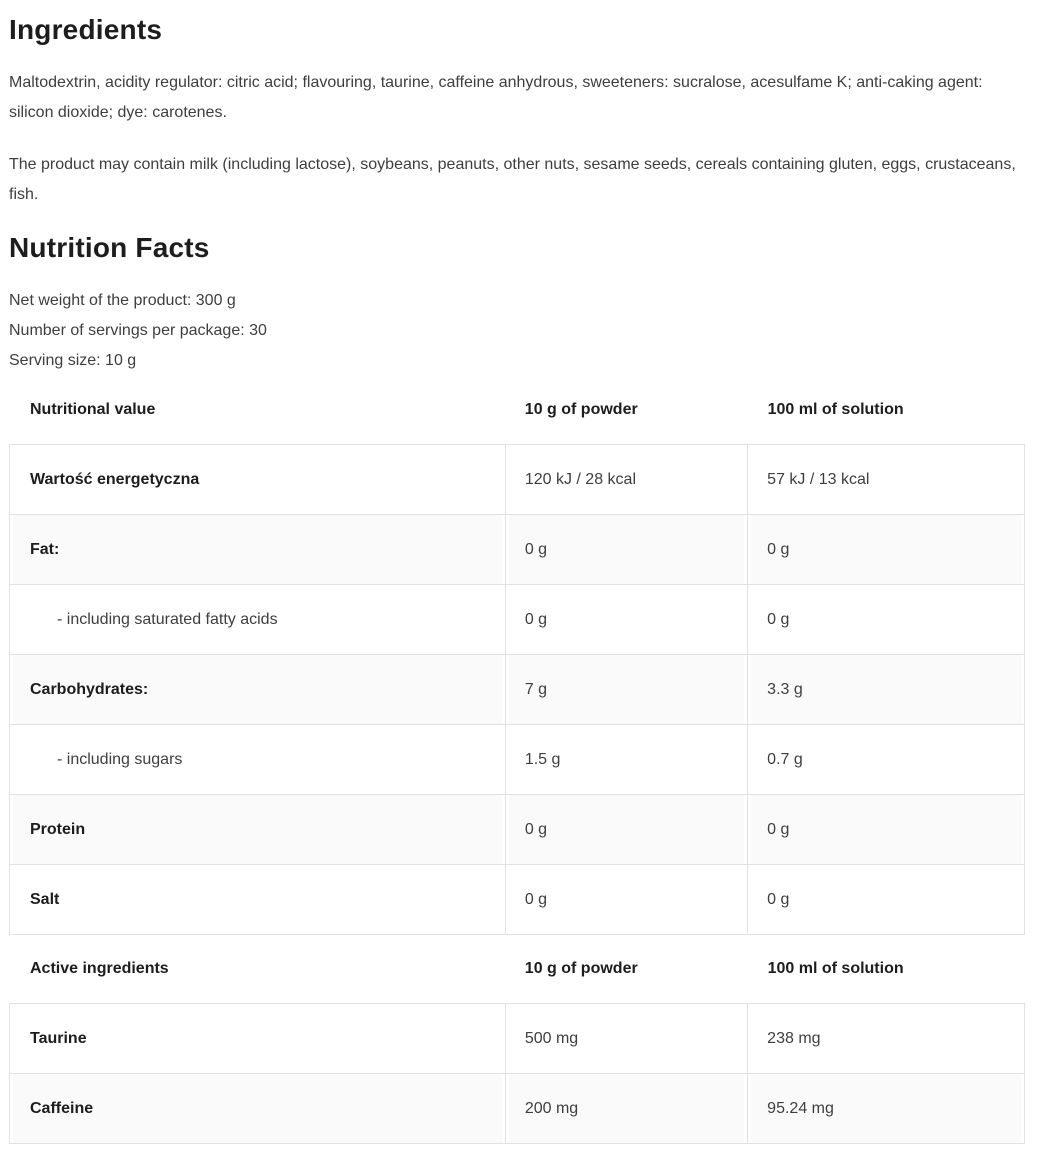 The width and height of the screenshot is (1042, 1160). I want to click on row-value-per-100ml: 3.3 g, so click(885, 689).